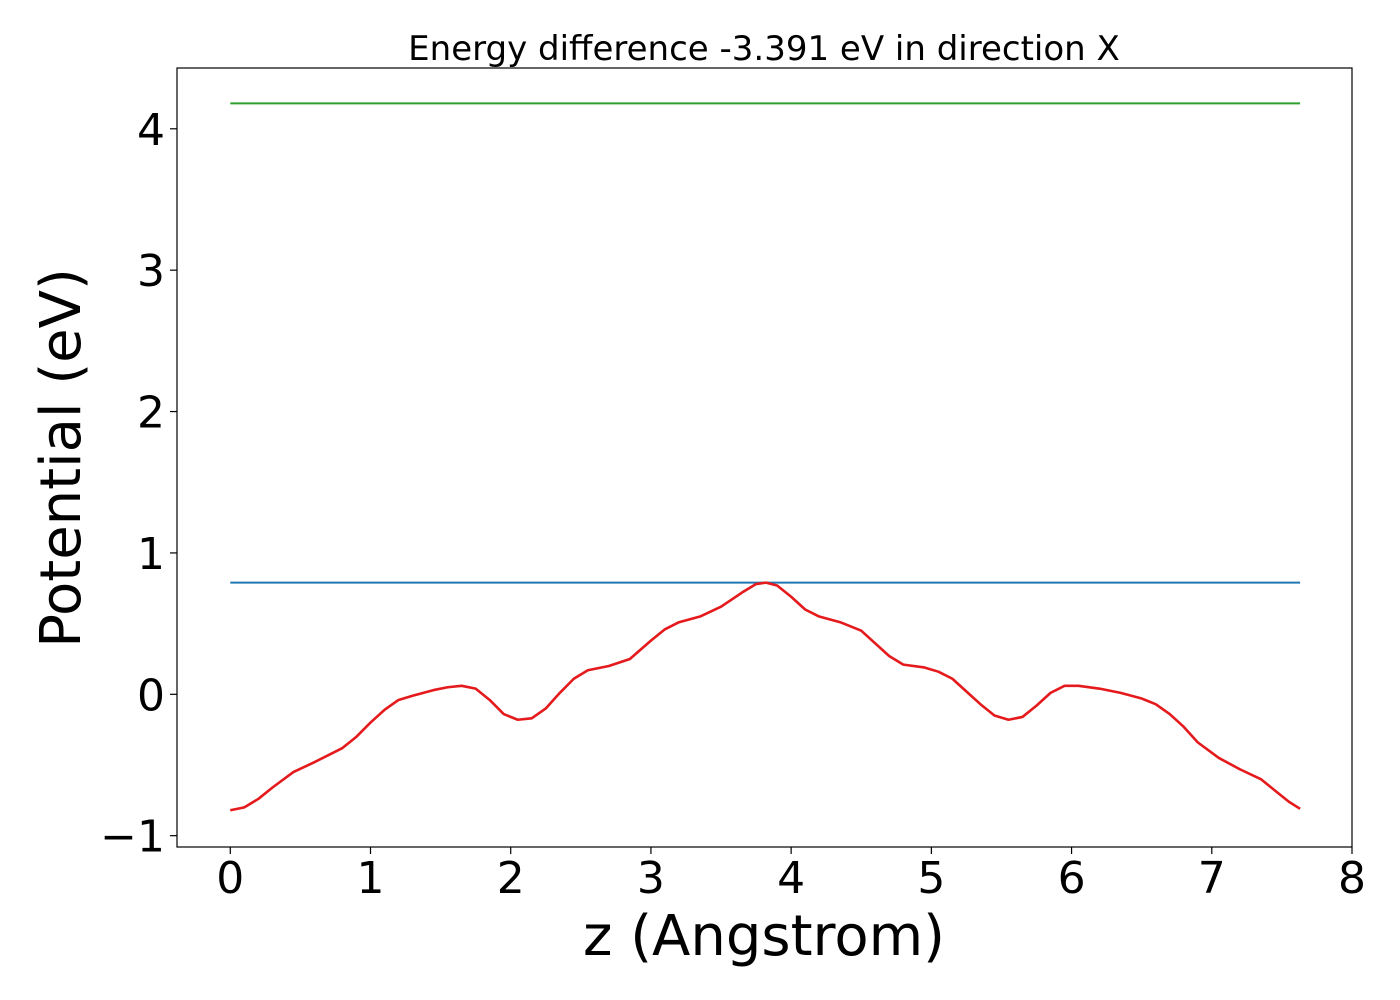  I want to click on x-tick-label: 2, so click(511, 878).